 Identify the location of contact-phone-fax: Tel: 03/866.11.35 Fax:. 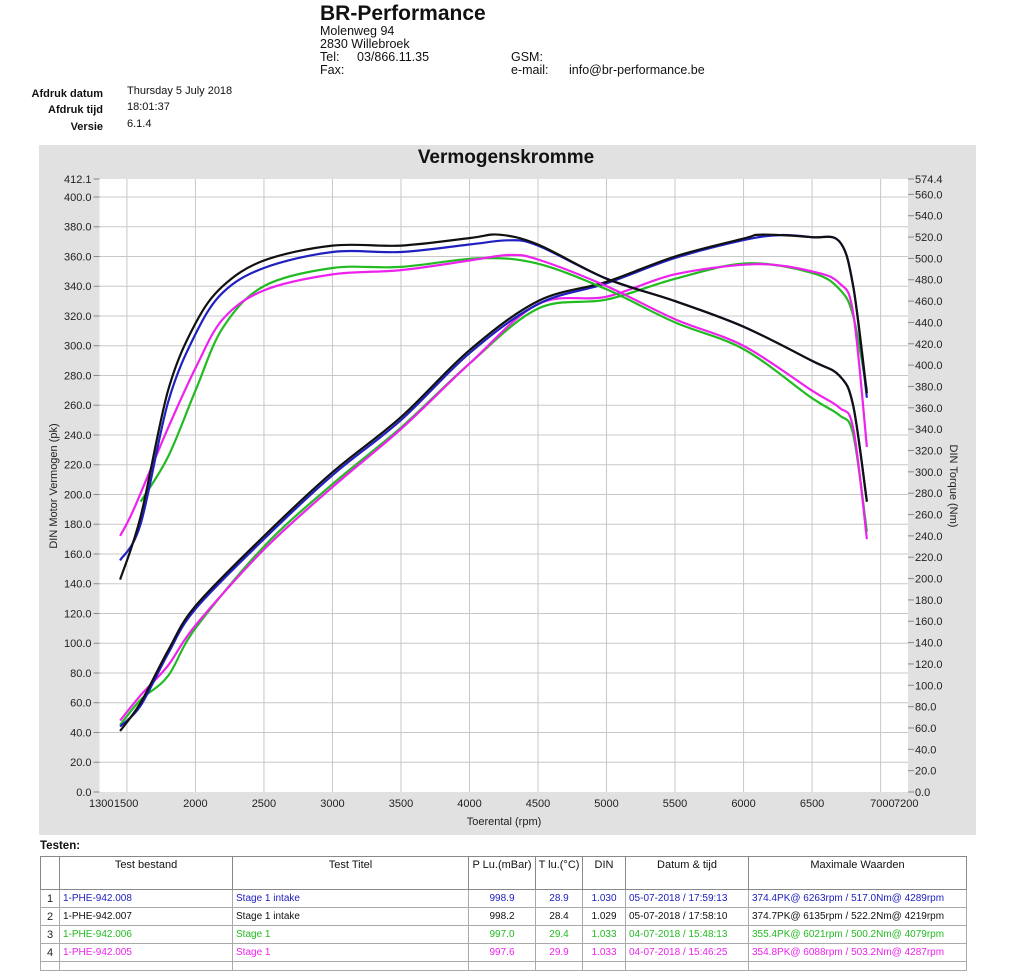
(374, 64).